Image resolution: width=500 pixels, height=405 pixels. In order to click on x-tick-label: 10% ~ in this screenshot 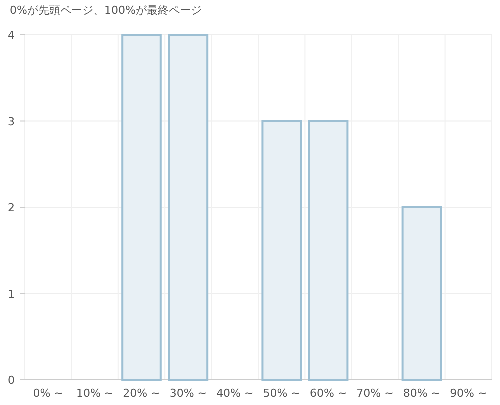, I will do `click(95, 393)`.